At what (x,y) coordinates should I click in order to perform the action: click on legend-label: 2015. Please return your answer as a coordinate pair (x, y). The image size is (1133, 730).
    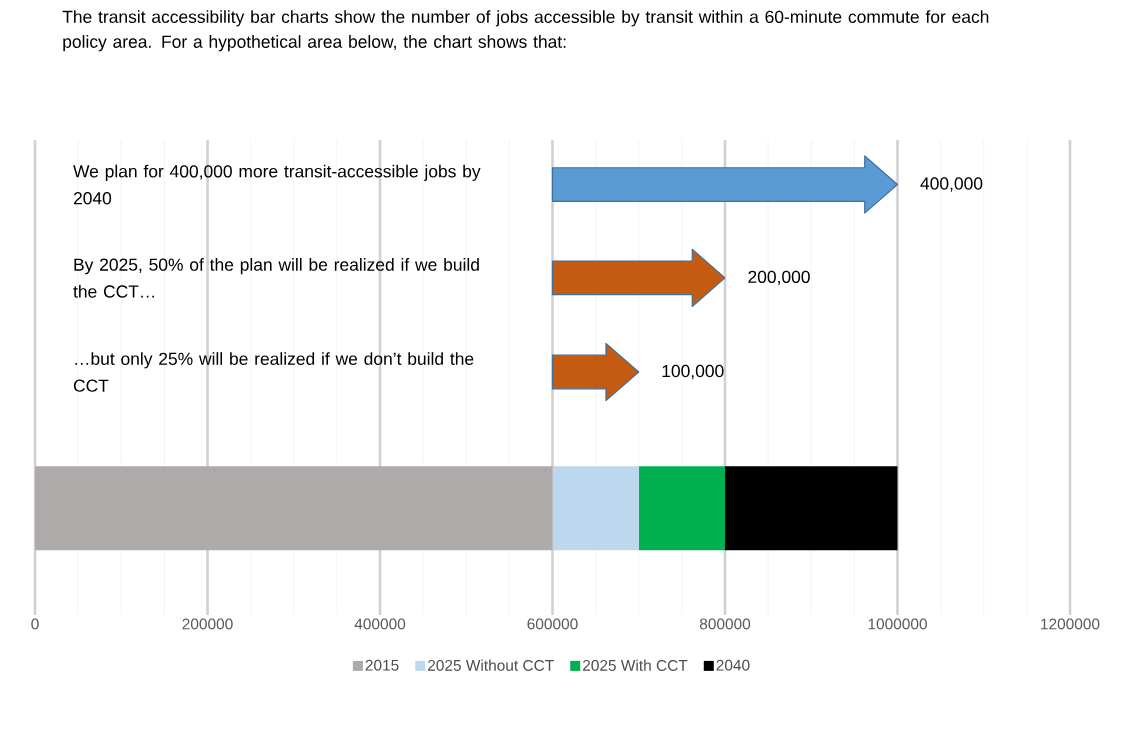
    Looking at the image, I should click on (382, 665).